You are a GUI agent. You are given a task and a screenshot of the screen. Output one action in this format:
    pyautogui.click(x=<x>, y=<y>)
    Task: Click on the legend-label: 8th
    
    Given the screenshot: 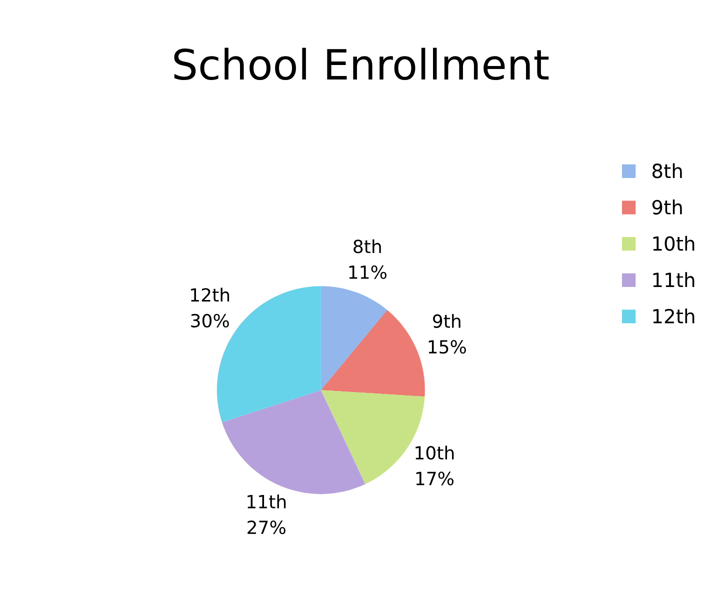 What is the action you would take?
    pyautogui.click(x=667, y=170)
    